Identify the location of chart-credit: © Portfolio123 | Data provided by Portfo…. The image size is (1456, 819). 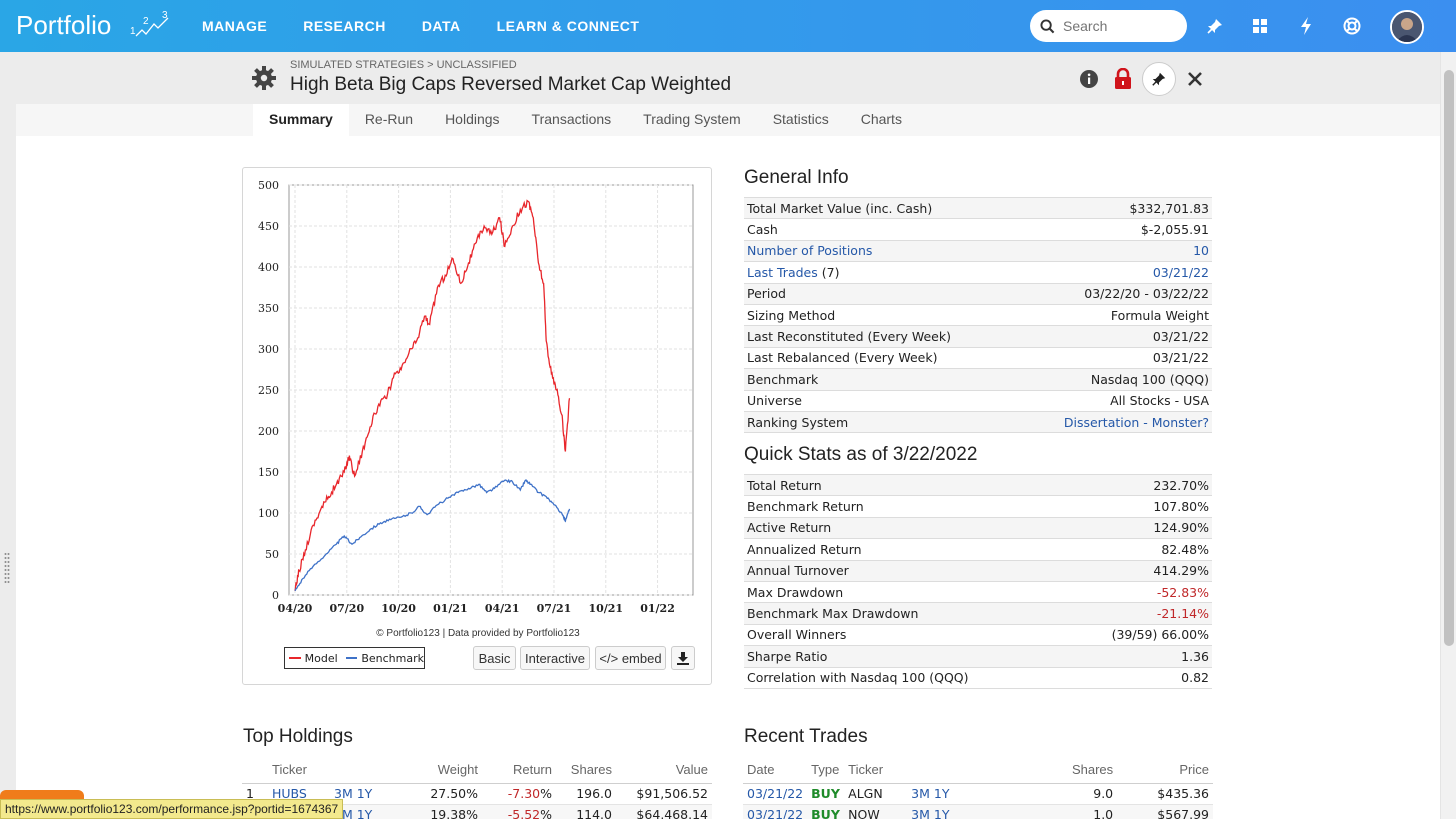
(478, 633).